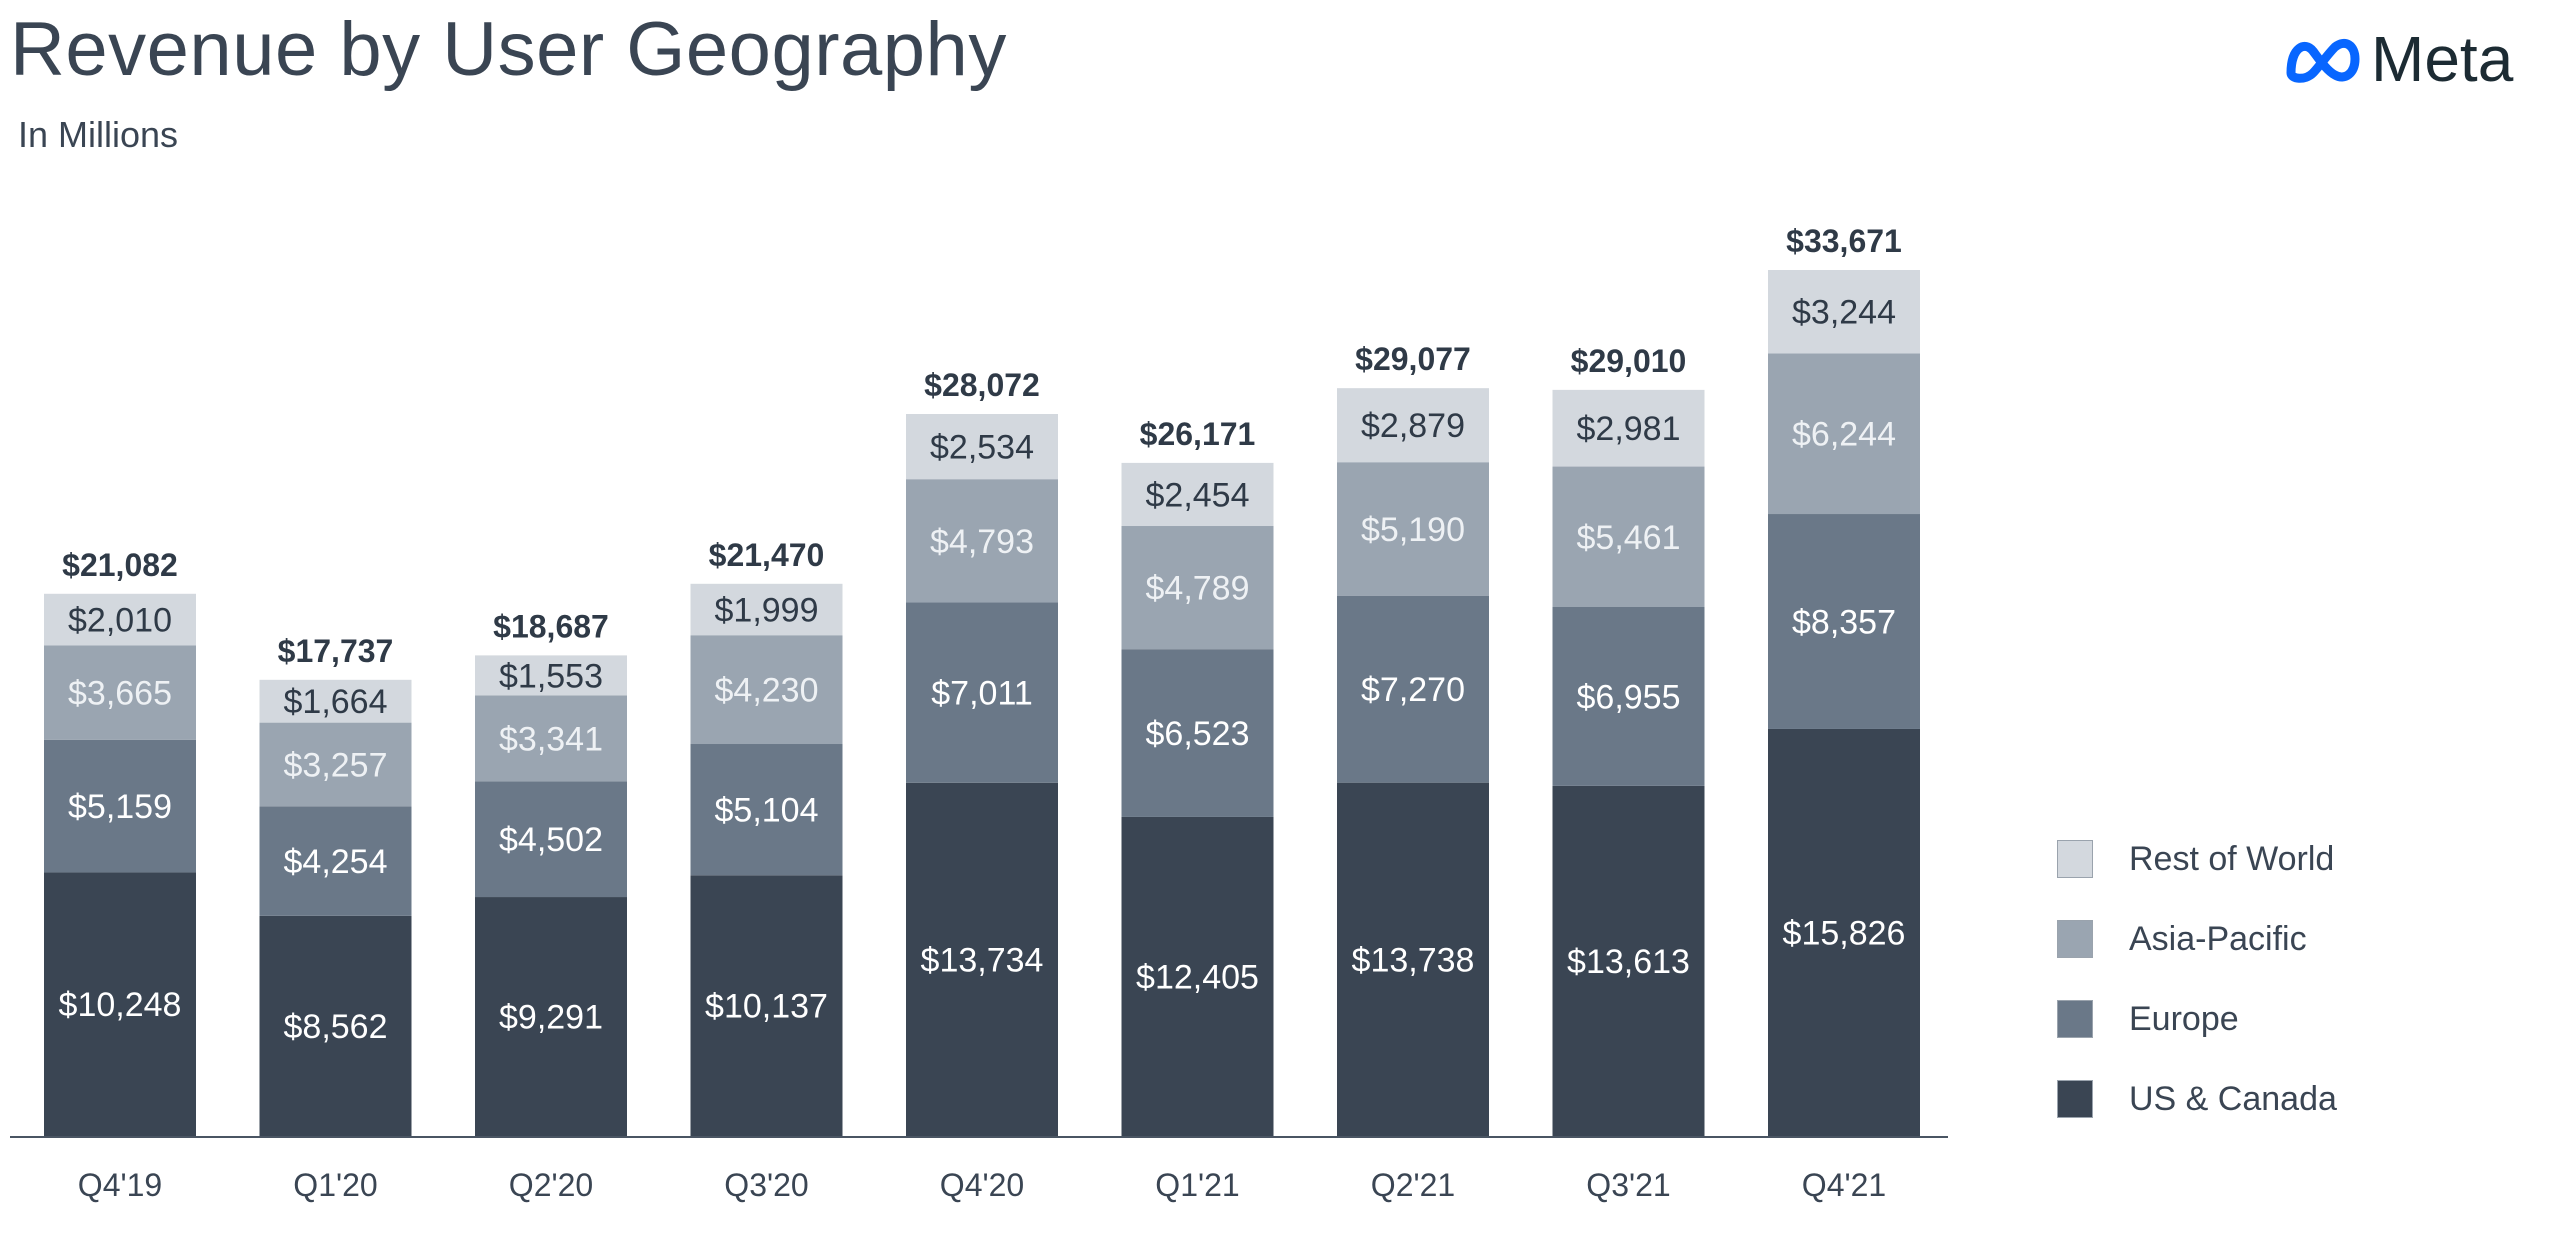 This screenshot has width=2560, height=1239. I want to click on legend-swatch-us-canada, so click(2075, 1099).